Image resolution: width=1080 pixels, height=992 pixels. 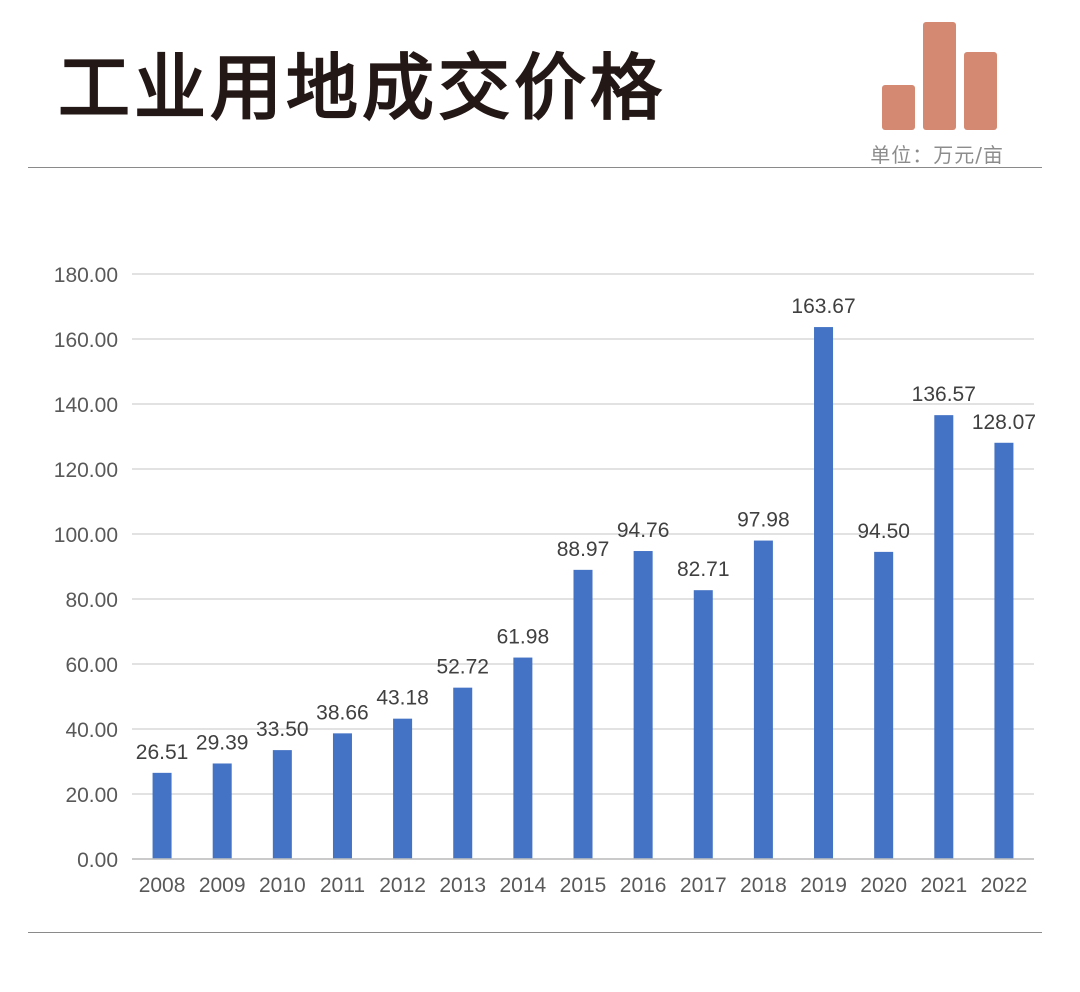 I want to click on bar-chart-logo-icon, so click(x=940, y=76).